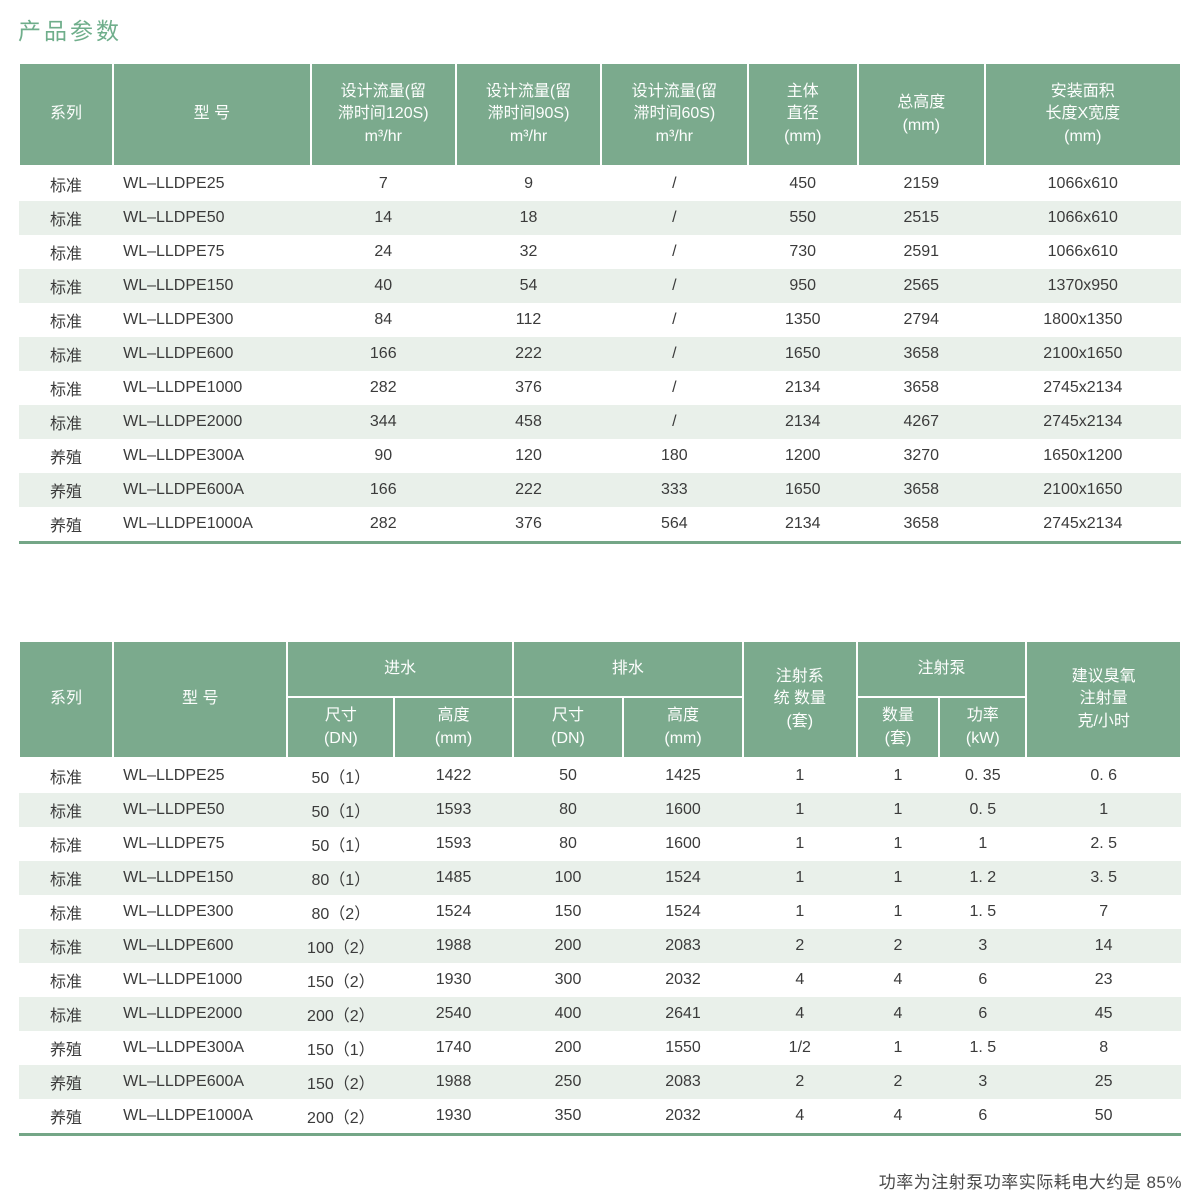 The width and height of the screenshot is (1200, 1204). Describe the element at coordinates (341, 1050) in the screenshot. I see `cell: 150（1）` at that location.